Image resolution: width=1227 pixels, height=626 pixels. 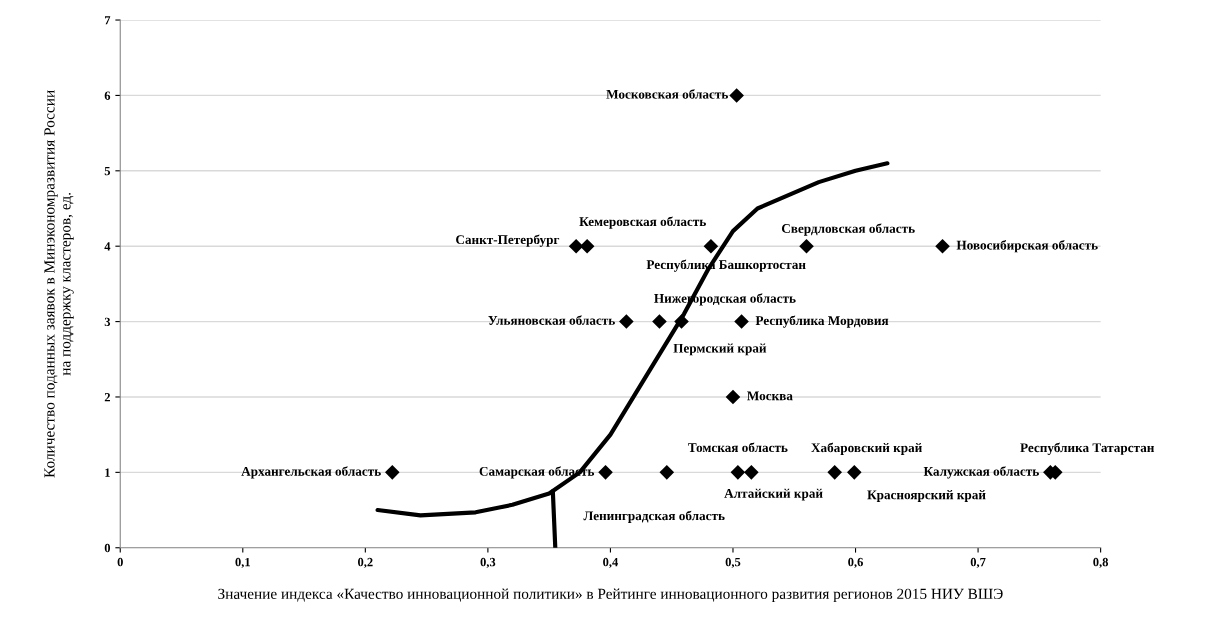 I want to click on annotation: Алтайский край, so click(x=773, y=494).